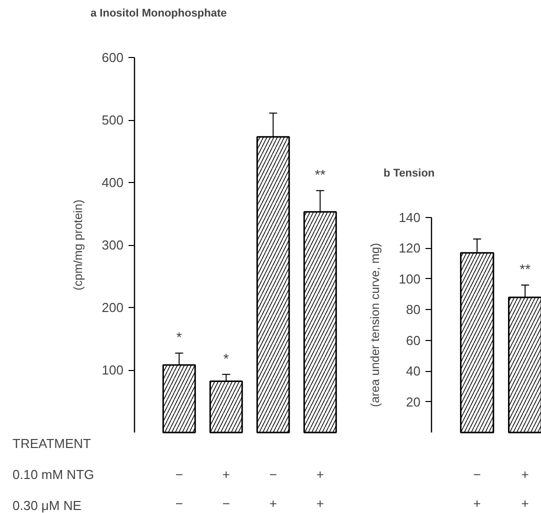  Describe the element at coordinates (413, 402) in the screenshot. I see `y-tick-label: 20` at that location.